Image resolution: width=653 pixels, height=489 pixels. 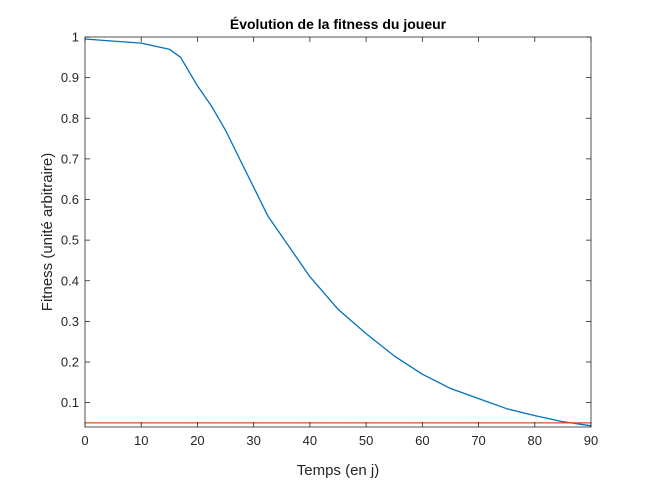 What do you see at coordinates (84, 440) in the screenshot?
I see `x-tick-label: 0` at bounding box center [84, 440].